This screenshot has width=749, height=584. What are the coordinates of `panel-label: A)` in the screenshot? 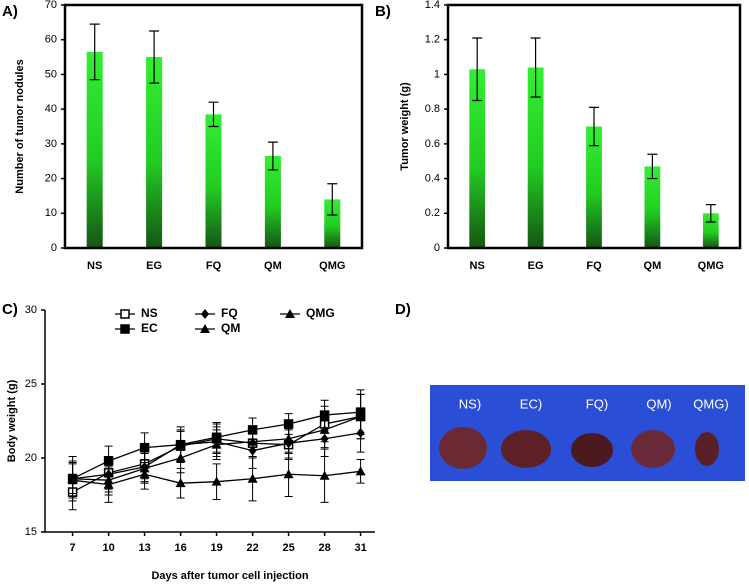 It's located at (10, 11).